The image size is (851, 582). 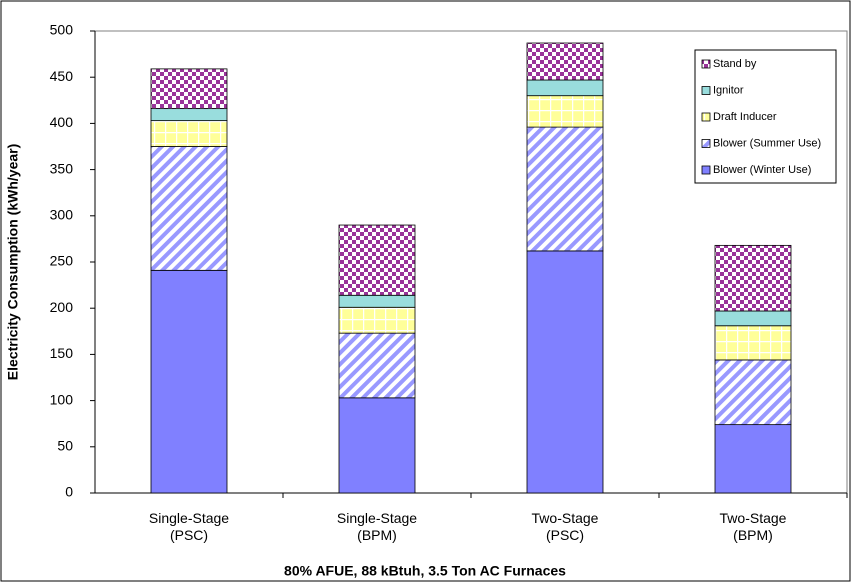 What do you see at coordinates (62, 30) in the screenshot?
I see `y-tick-label: 500` at bounding box center [62, 30].